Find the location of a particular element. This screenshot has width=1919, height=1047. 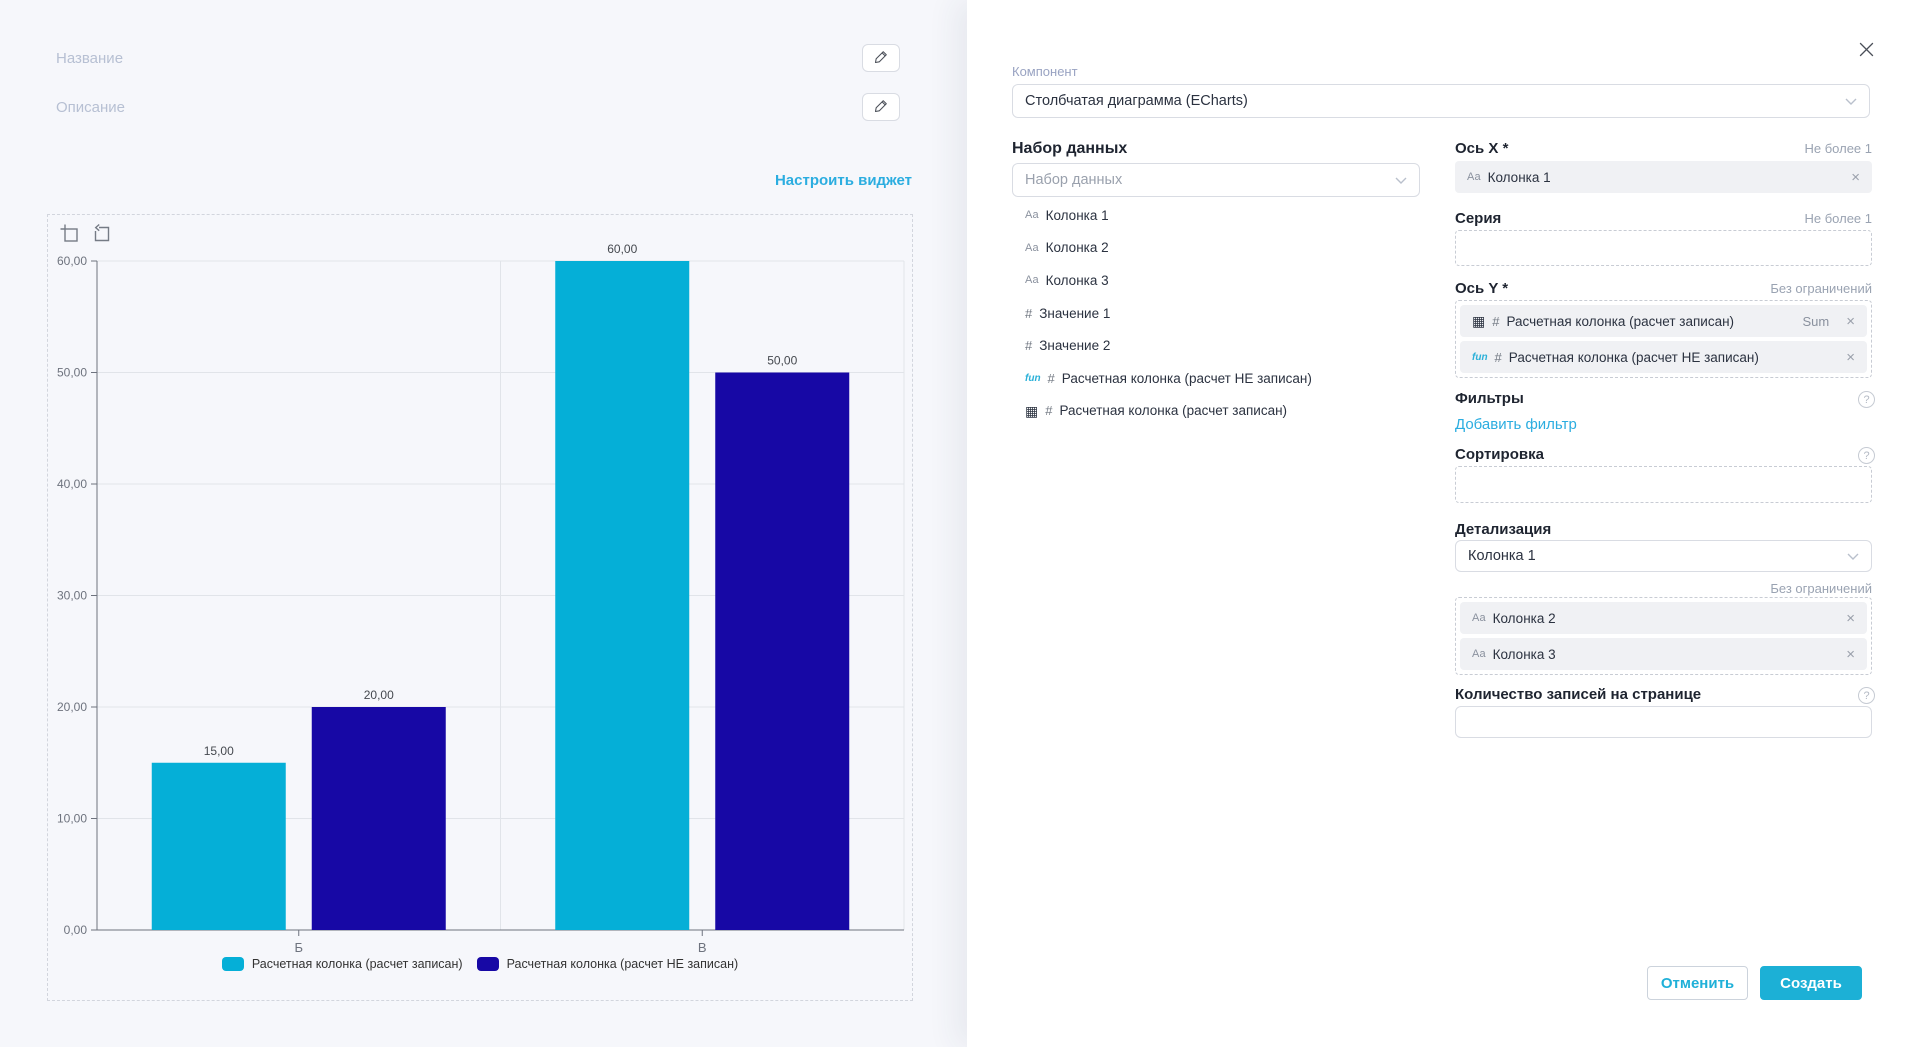

bar-Б-series1 is located at coordinates (218, 846).